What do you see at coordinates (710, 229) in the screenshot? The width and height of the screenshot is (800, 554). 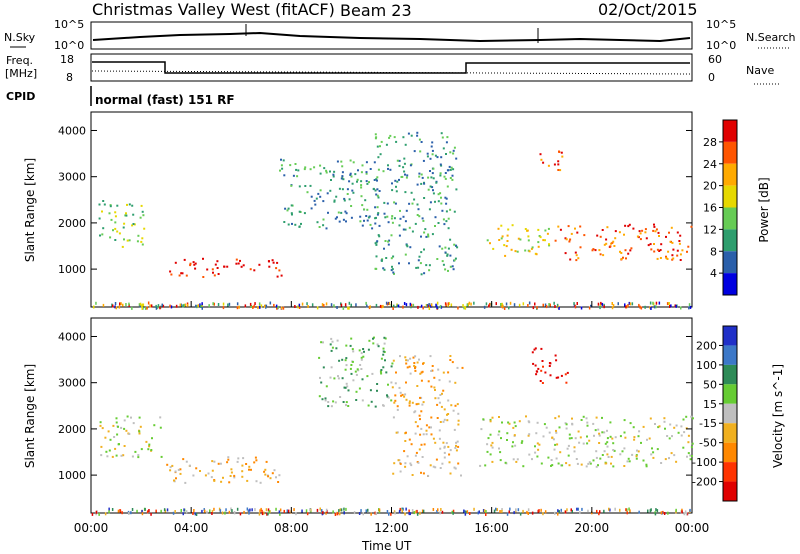 I see `colorbar-tick-label: 12` at bounding box center [710, 229].